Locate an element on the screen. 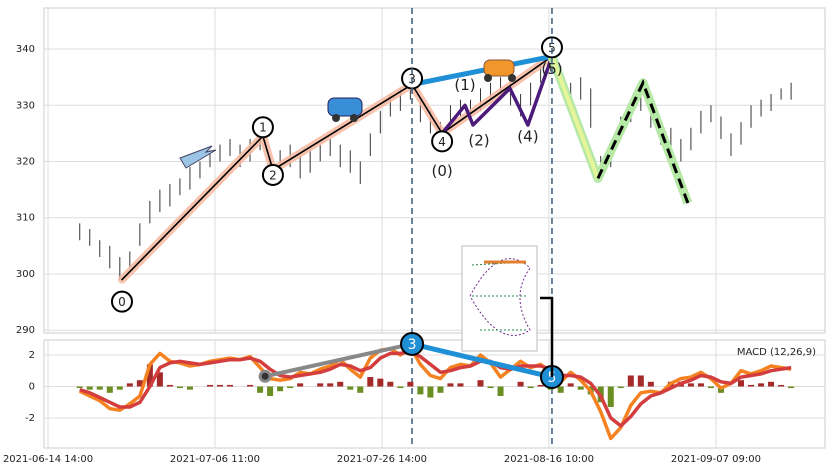  wave-label: 2 is located at coordinates (273, 175).